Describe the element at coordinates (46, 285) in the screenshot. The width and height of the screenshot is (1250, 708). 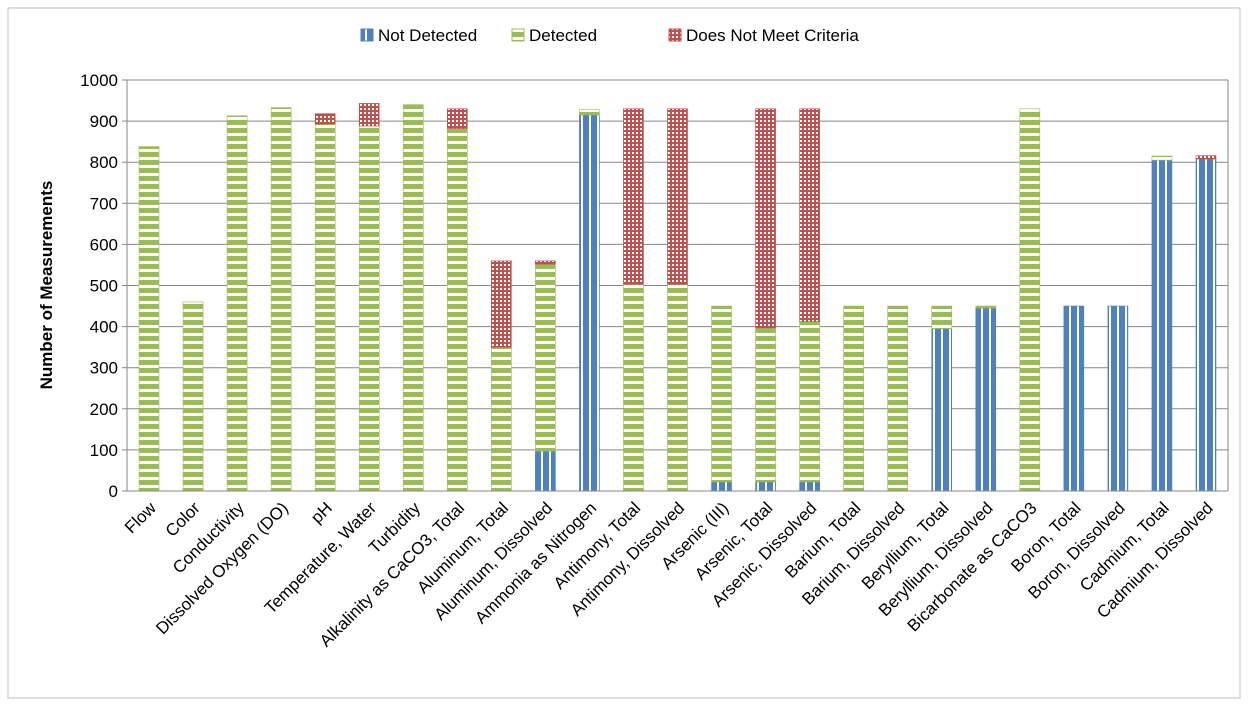
I see `y-axis-label: Number of Measurements` at that location.